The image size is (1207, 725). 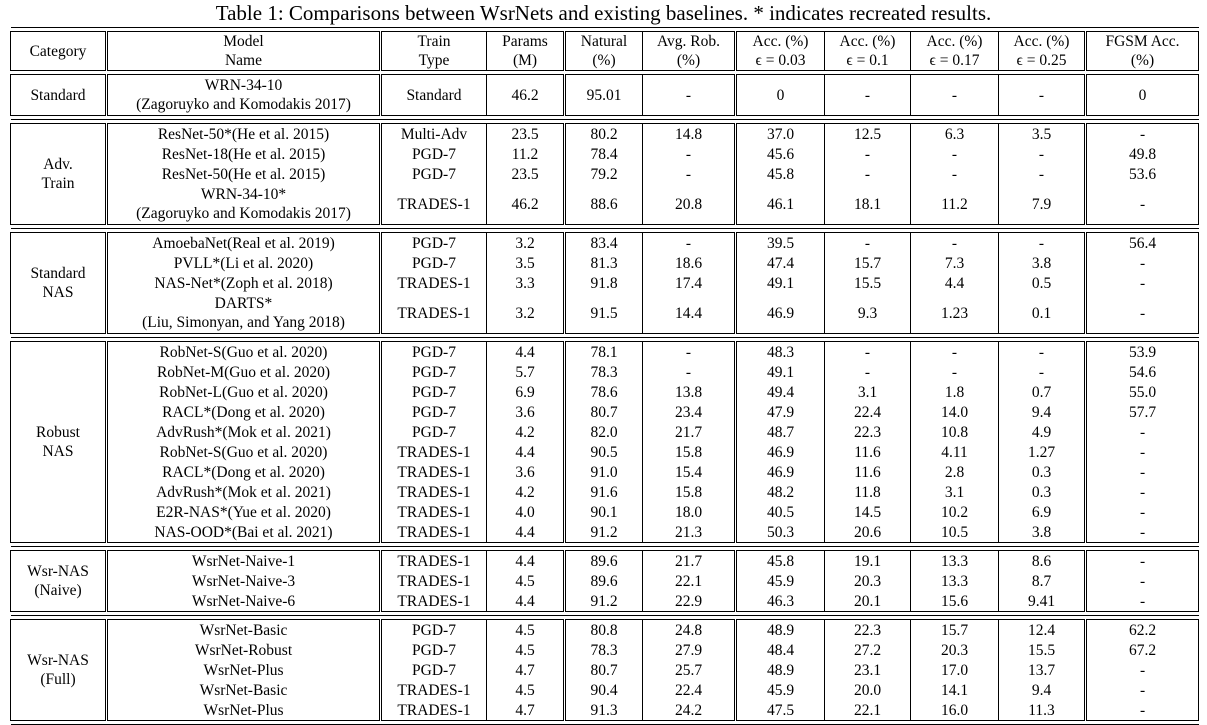 What do you see at coordinates (954, 710) in the screenshot?
I see `acc-0-17-cell: 16.0` at bounding box center [954, 710].